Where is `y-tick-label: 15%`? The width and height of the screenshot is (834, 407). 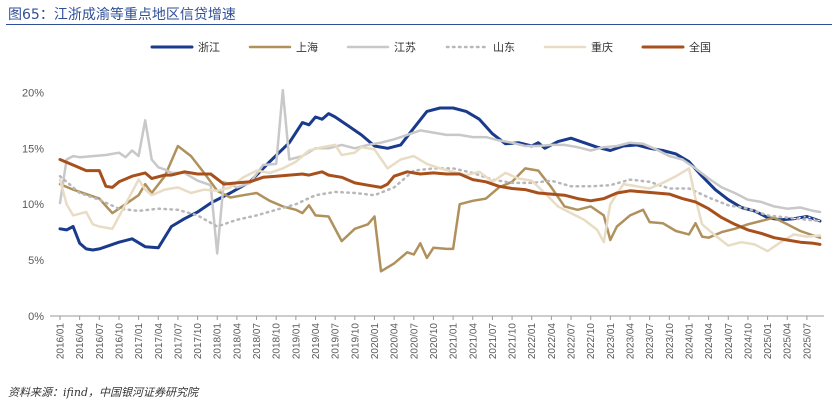 y-tick-label: 15% is located at coordinates (33, 149).